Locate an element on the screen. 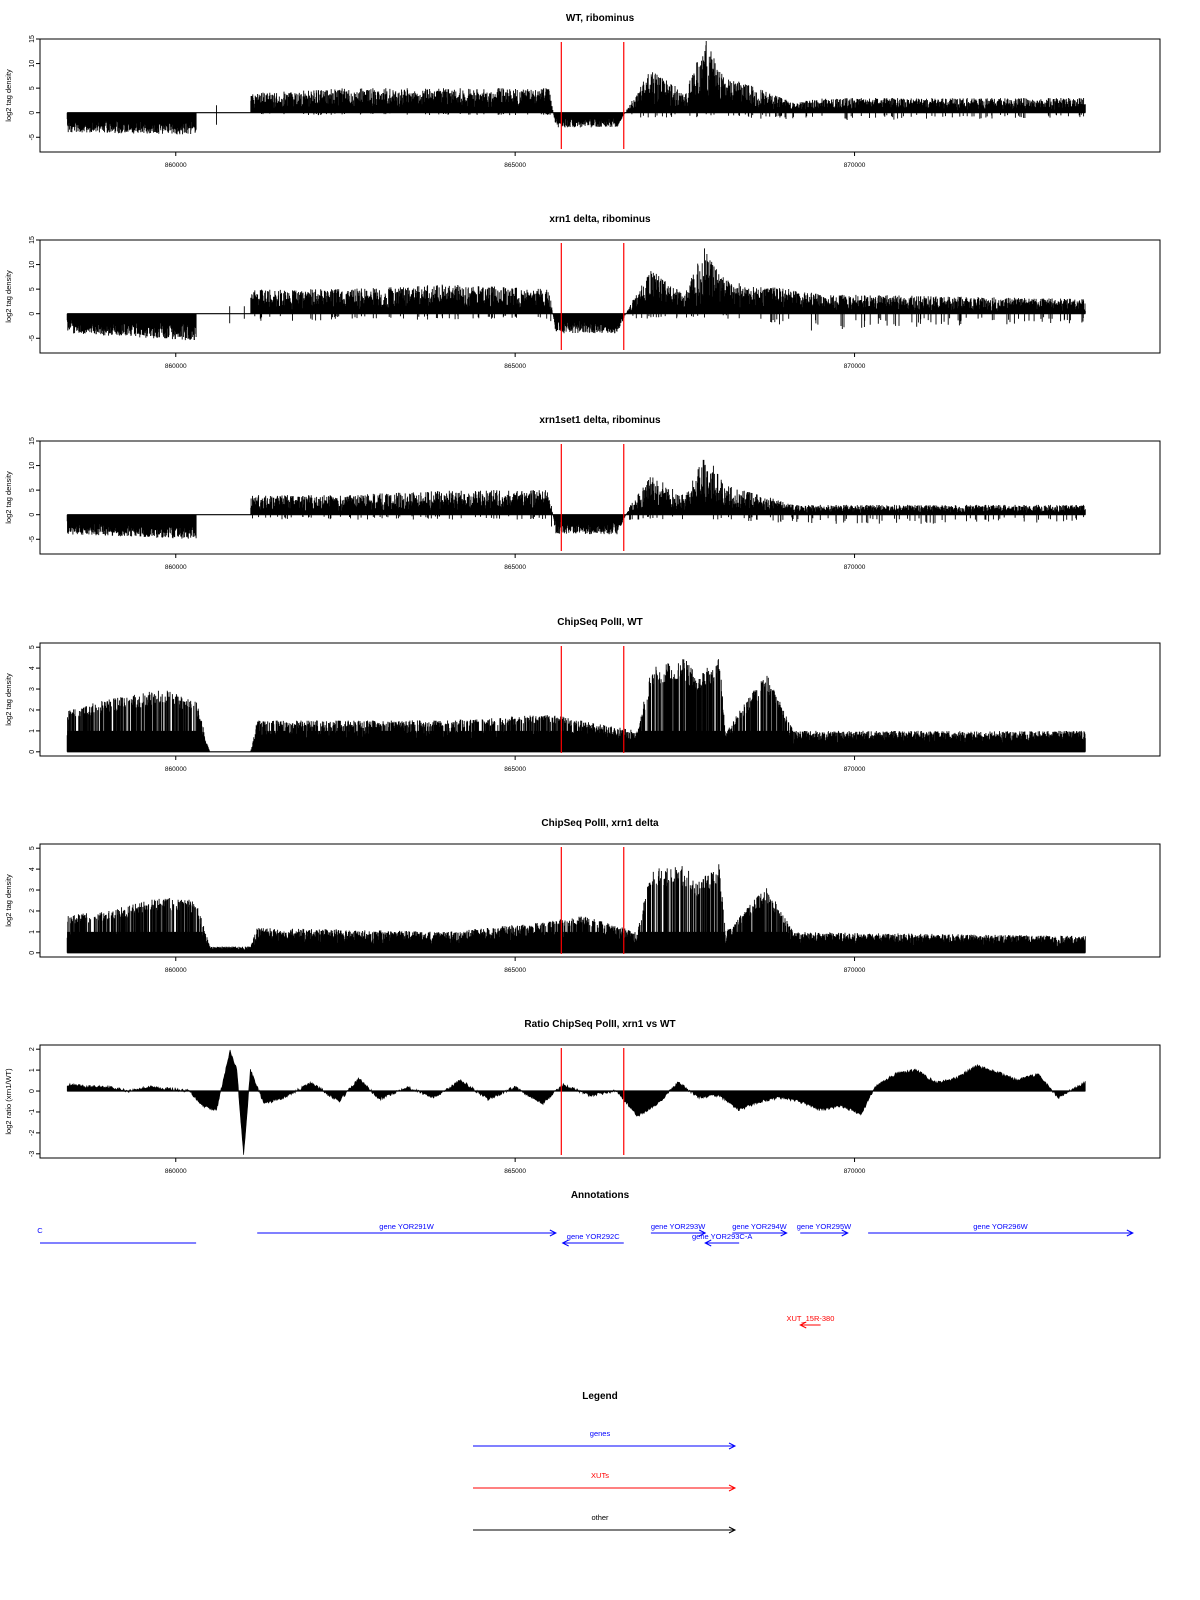 The width and height of the screenshot is (1200, 1600). gene-feature-2-arrowhead is located at coordinates (553, 1233).